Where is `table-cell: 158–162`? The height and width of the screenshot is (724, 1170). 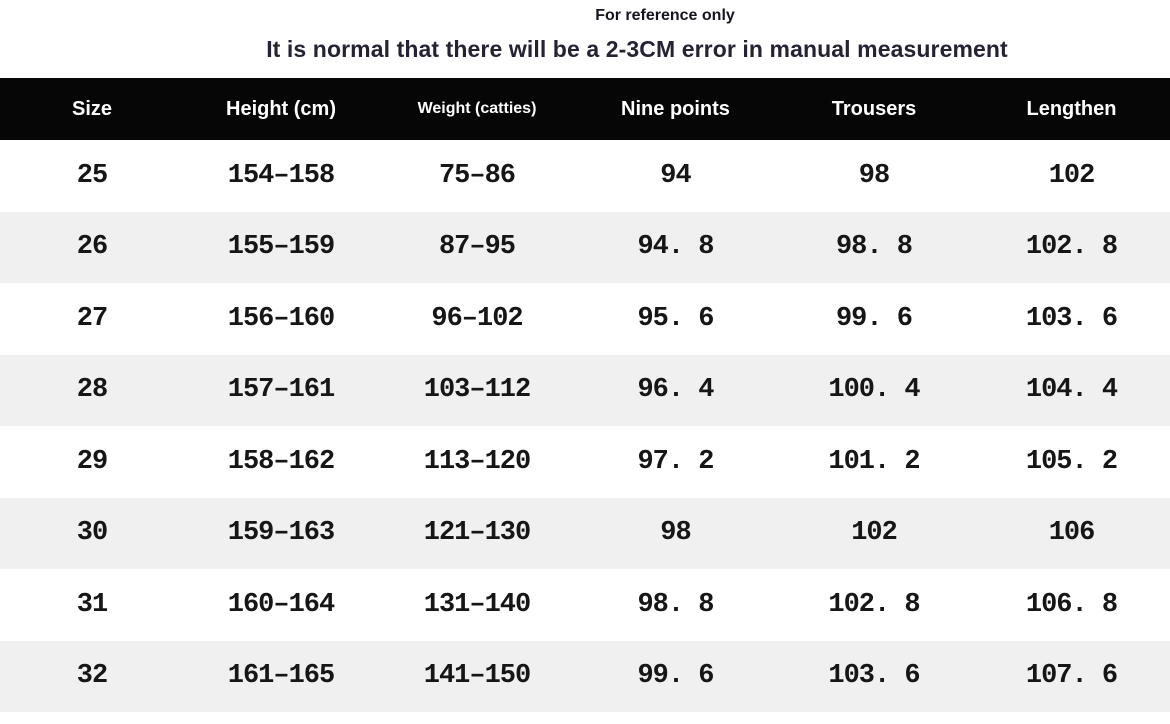 table-cell: 158–162 is located at coordinates (281, 461).